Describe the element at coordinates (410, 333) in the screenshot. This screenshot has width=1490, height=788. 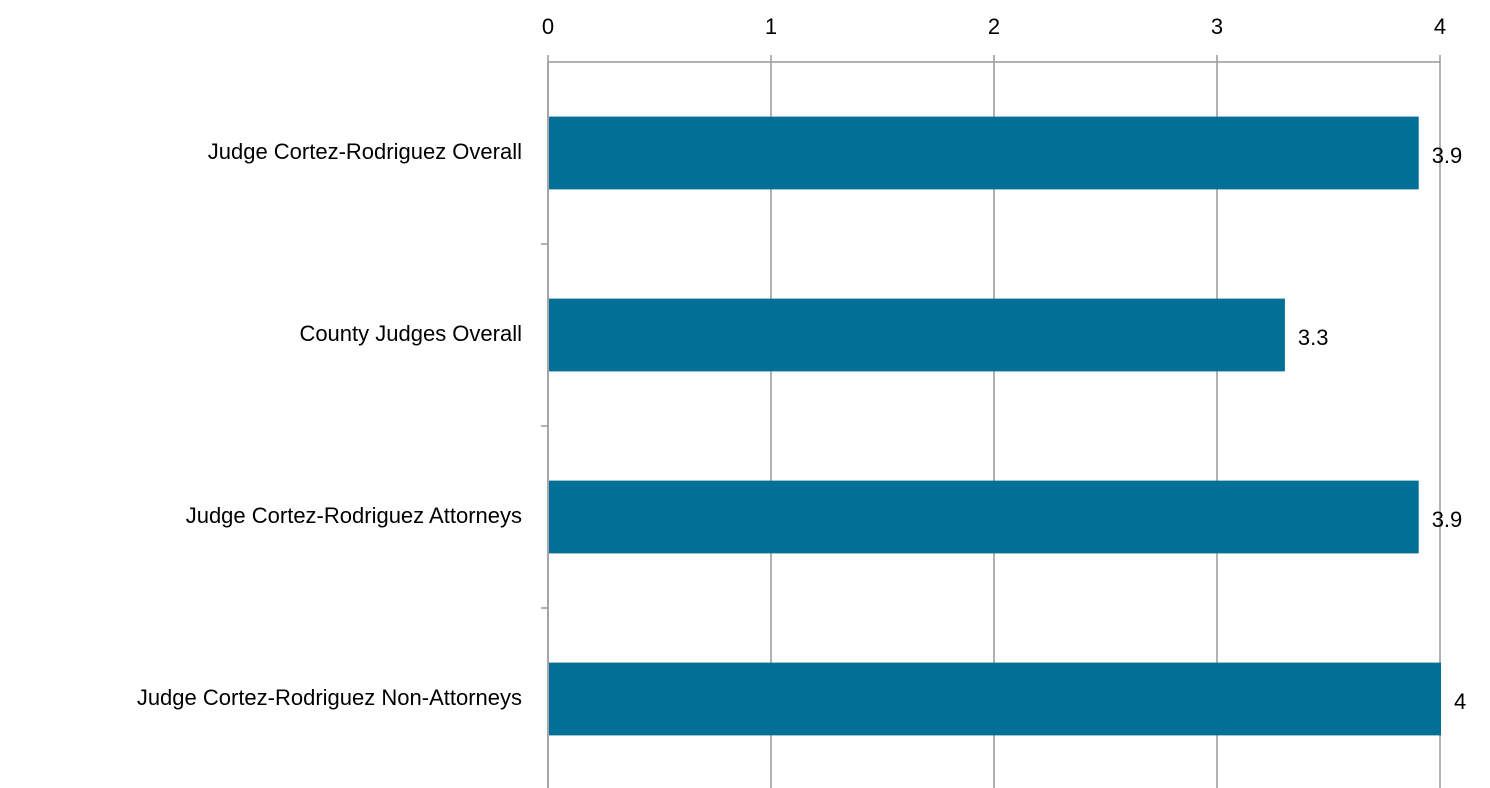
I see `y-tick-label: County Judges Overall` at that location.